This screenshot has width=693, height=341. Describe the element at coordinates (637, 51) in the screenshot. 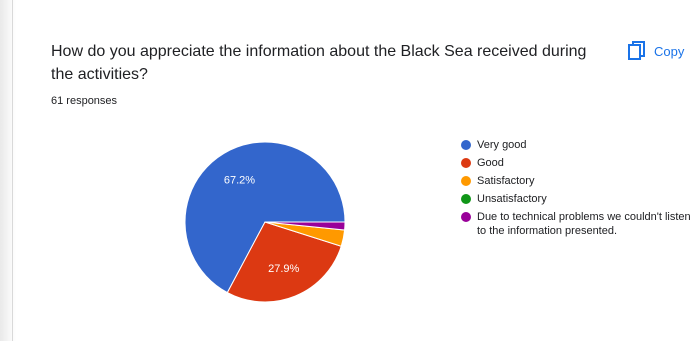

I see `copy-icon` at that location.